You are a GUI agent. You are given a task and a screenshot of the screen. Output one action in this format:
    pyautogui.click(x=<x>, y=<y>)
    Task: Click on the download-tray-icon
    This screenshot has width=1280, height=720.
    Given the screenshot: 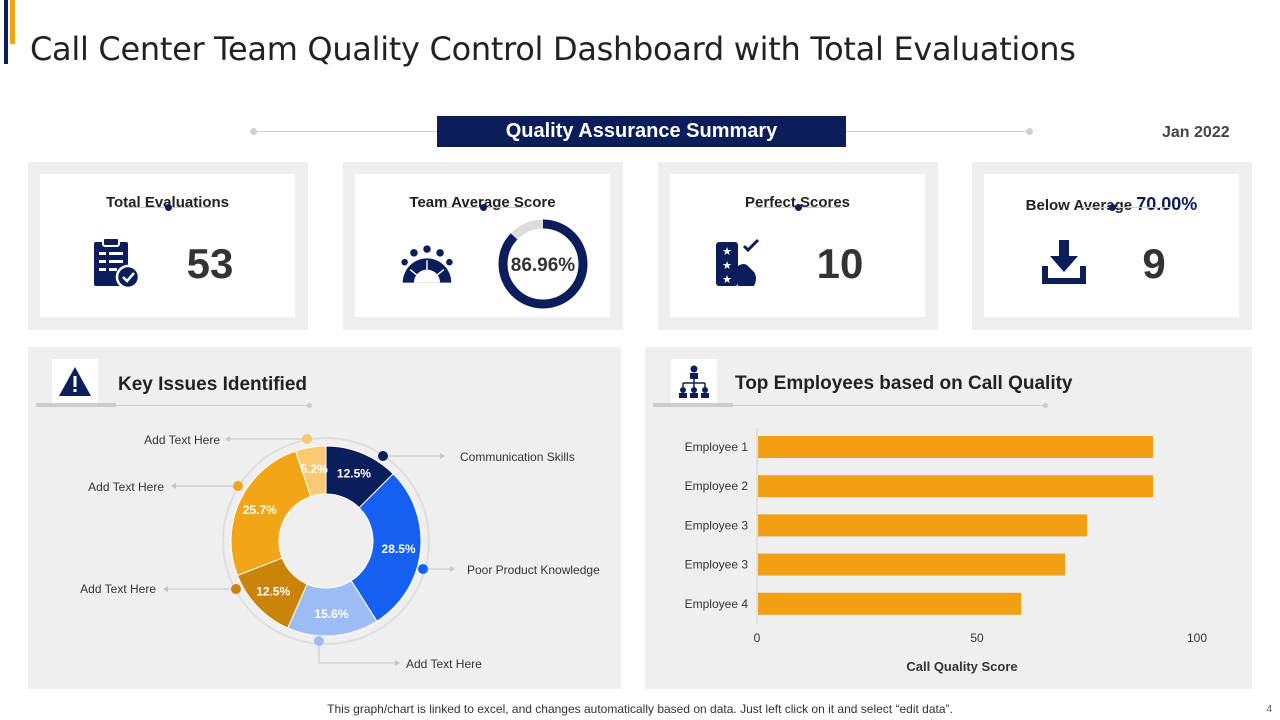 What is the action you would take?
    pyautogui.click(x=1064, y=262)
    